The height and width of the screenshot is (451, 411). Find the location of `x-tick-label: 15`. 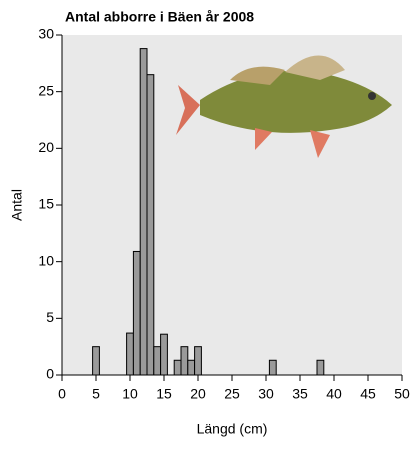

x-tick-label: 15 is located at coordinates (164, 394).